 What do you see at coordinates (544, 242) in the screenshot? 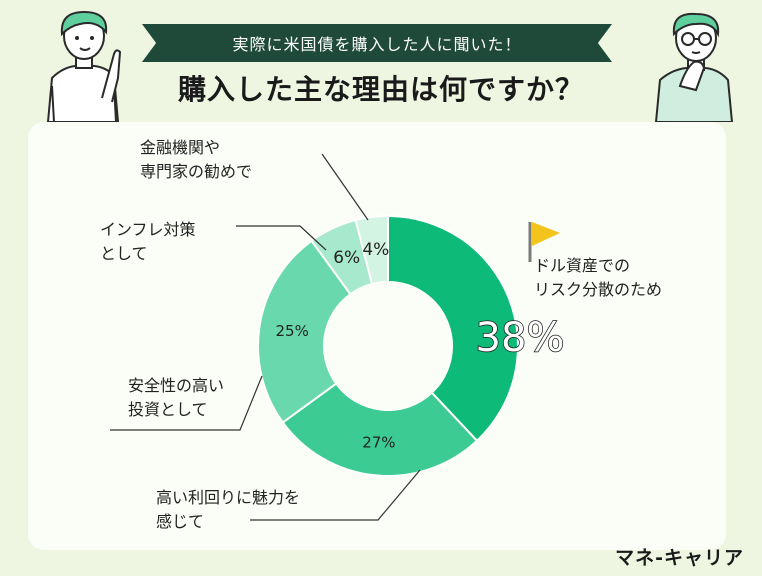
I see `flag-icon` at bounding box center [544, 242].